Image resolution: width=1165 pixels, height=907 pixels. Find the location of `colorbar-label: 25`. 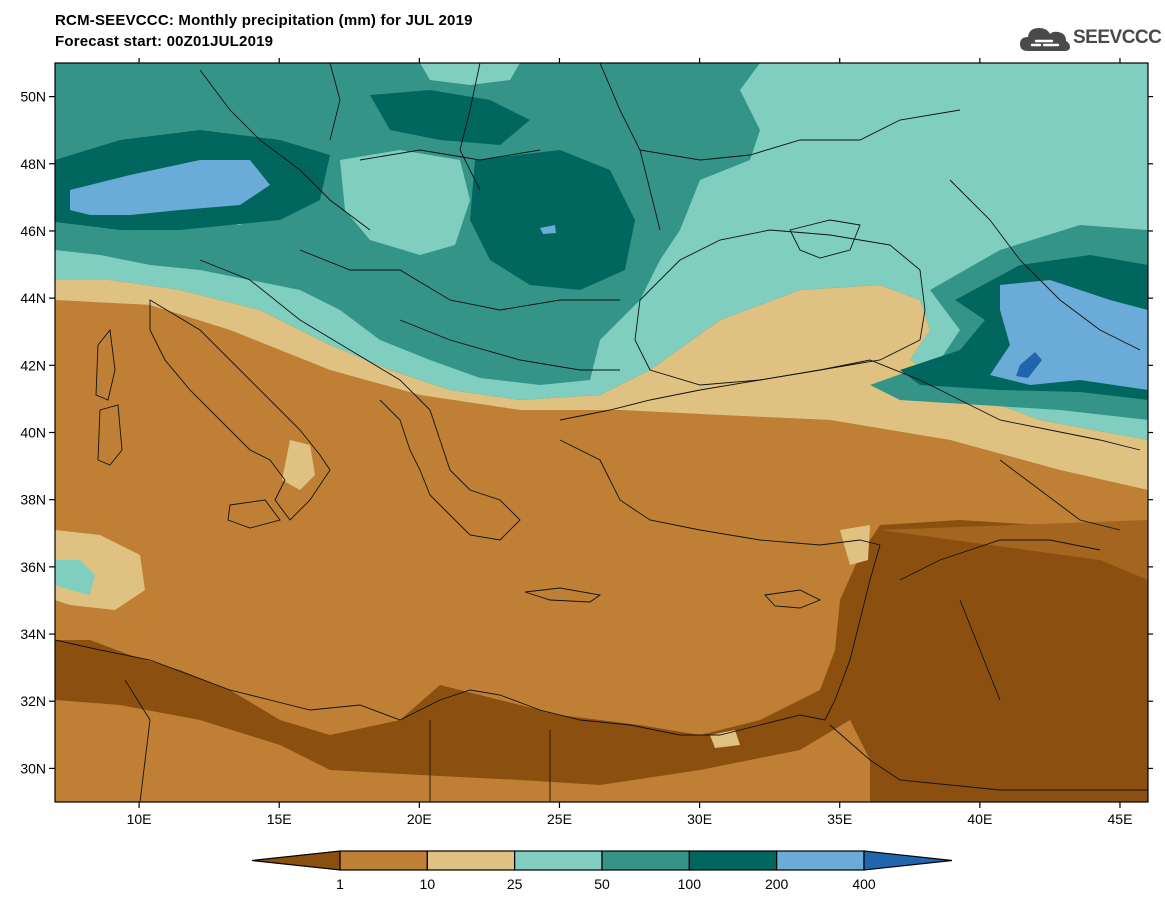

colorbar-label: 25 is located at coordinates (515, 884).